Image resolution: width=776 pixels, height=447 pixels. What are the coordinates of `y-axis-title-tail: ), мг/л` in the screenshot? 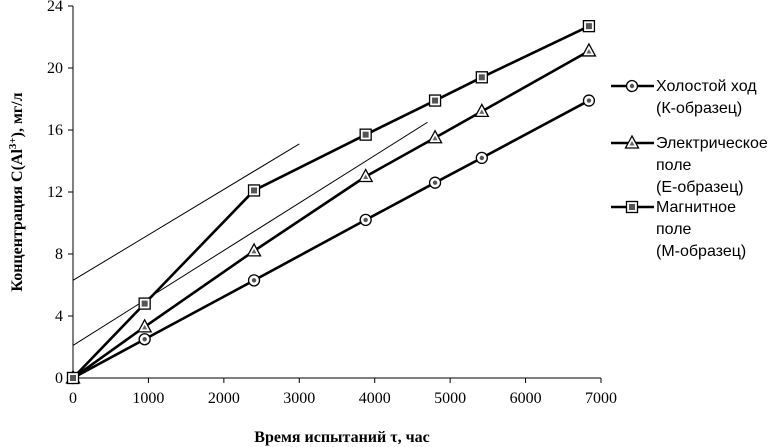 It's located at (17, 114).